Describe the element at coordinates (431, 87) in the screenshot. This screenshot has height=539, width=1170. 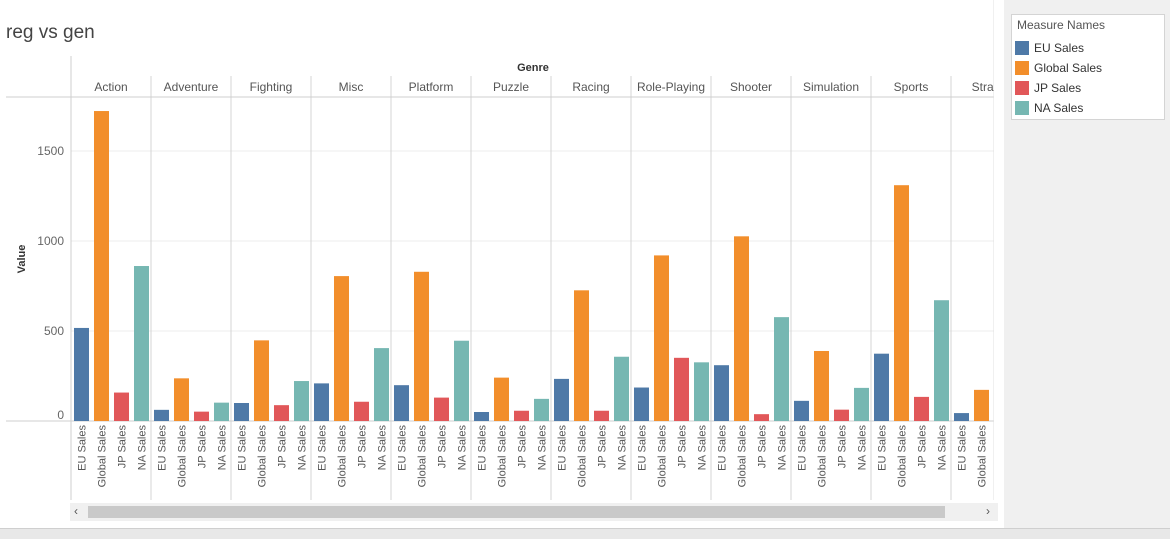
I see `genre-header-label: Platform` at that location.